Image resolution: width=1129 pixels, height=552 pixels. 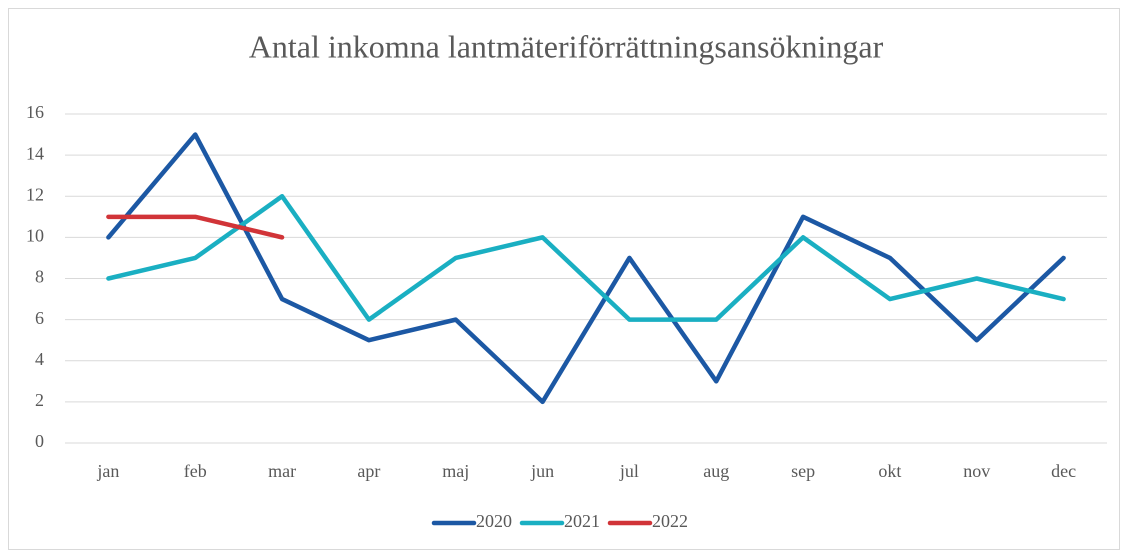 What do you see at coordinates (39, 400) in the screenshot?
I see `y-tick-label: 2` at bounding box center [39, 400].